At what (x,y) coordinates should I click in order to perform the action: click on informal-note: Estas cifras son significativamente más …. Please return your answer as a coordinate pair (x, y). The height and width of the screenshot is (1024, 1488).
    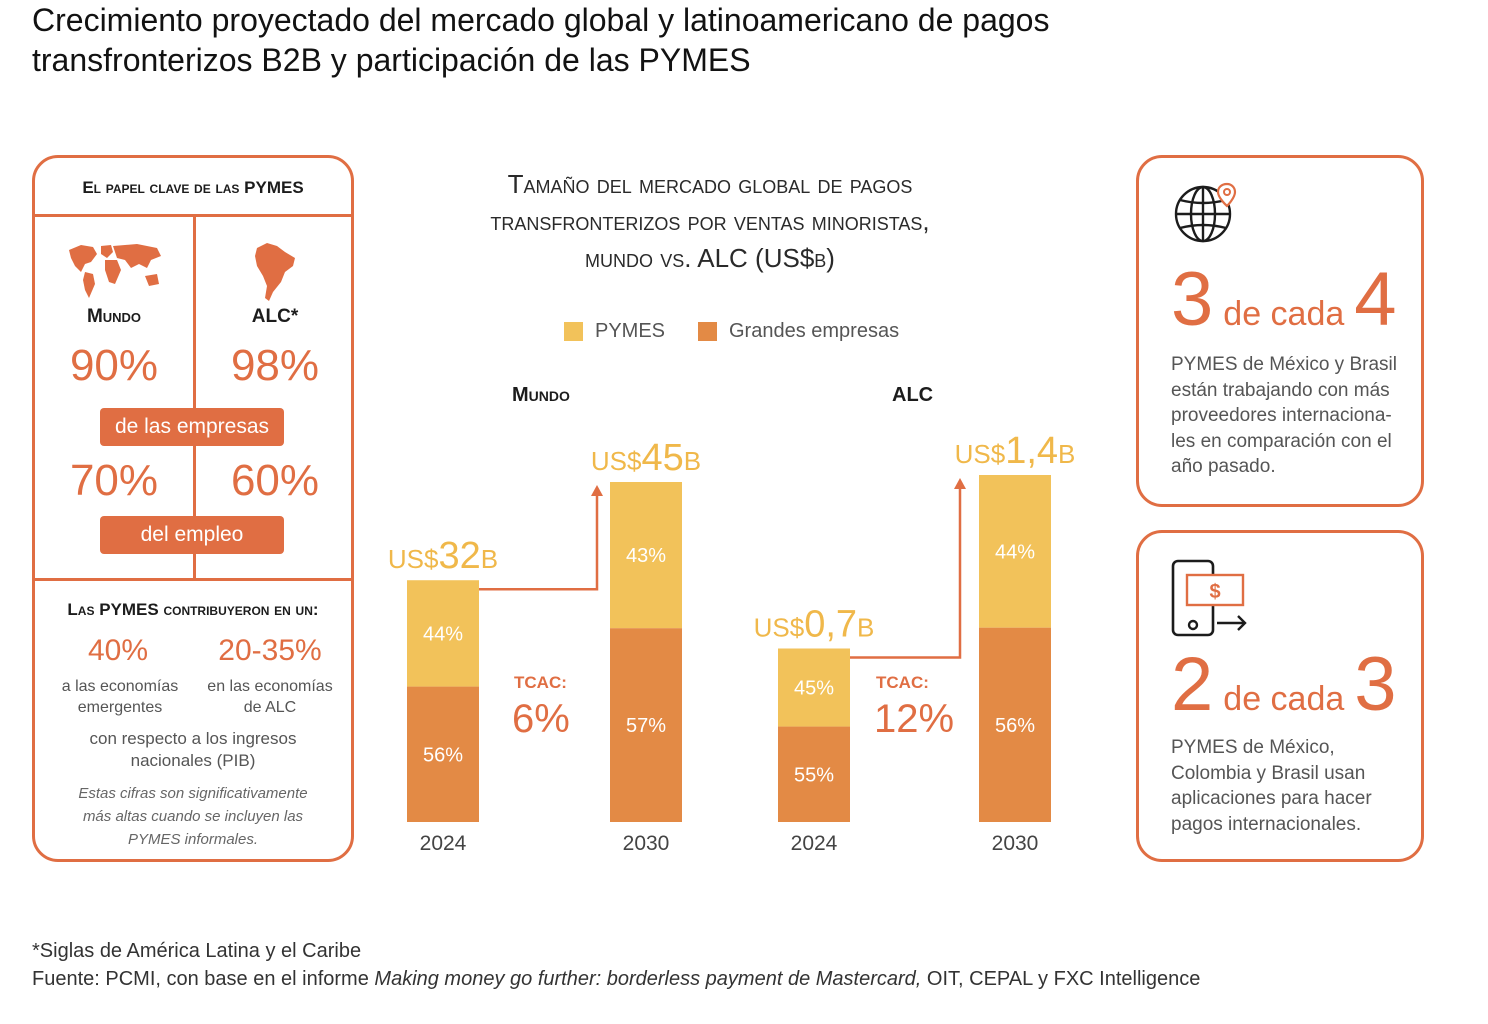
    Looking at the image, I should click on (193, 816).